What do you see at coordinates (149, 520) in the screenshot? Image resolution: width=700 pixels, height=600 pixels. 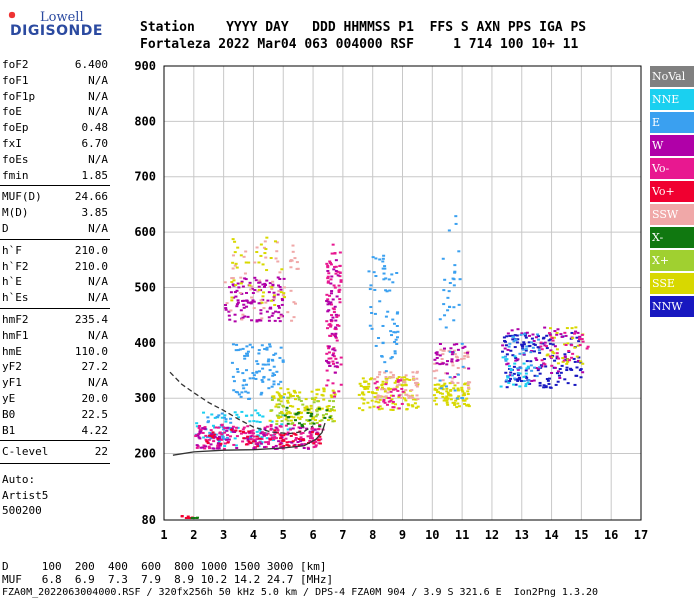 I see `y-tick-label: 80` at bounding box center [149, 520].